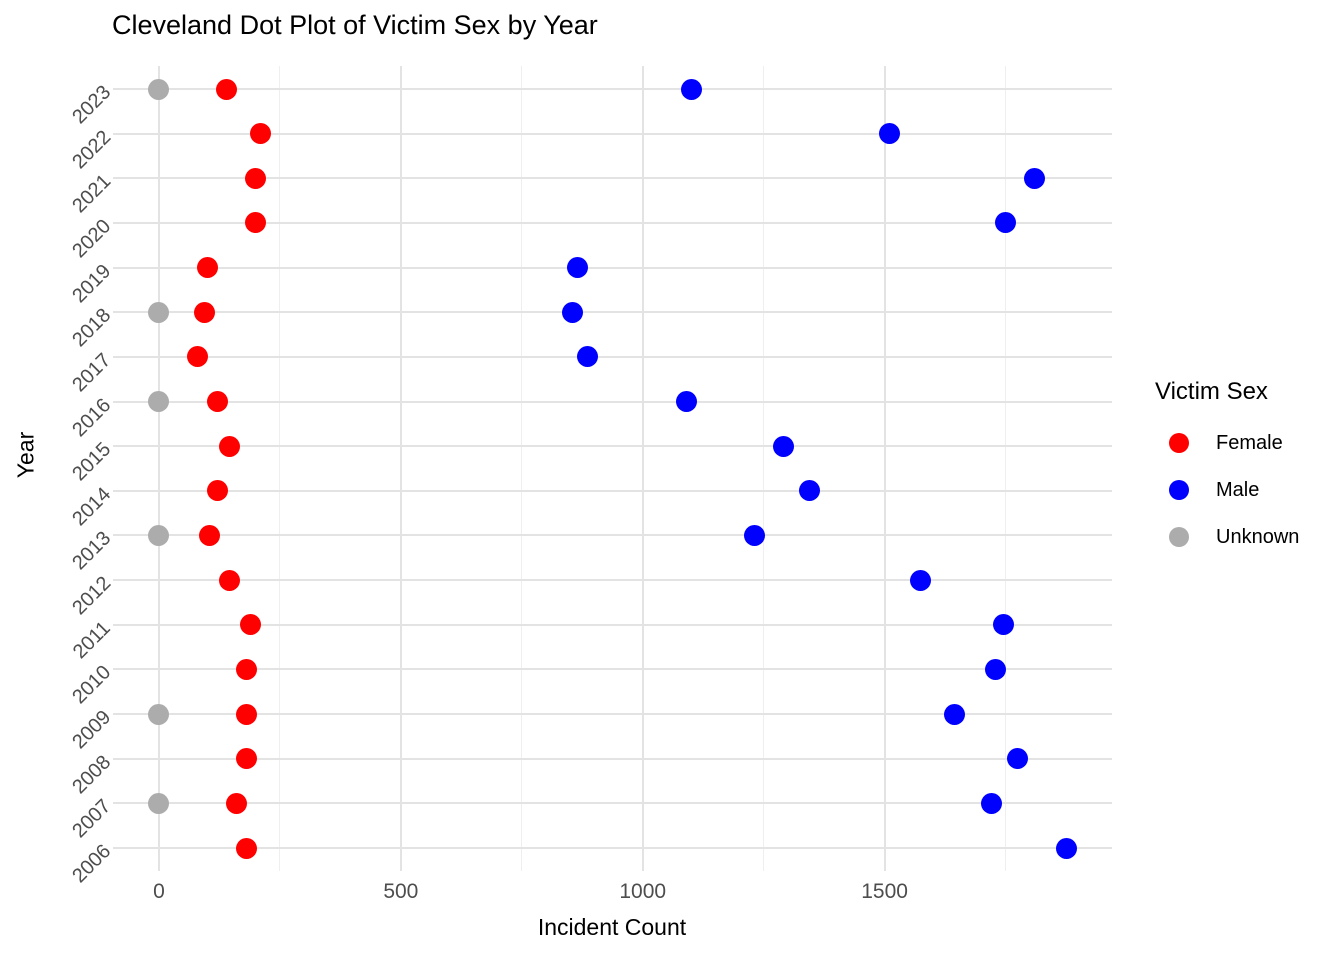  Describe the element at coordinates (1003, 625) in the screenshot. I see `dot-male-2011` at that location.